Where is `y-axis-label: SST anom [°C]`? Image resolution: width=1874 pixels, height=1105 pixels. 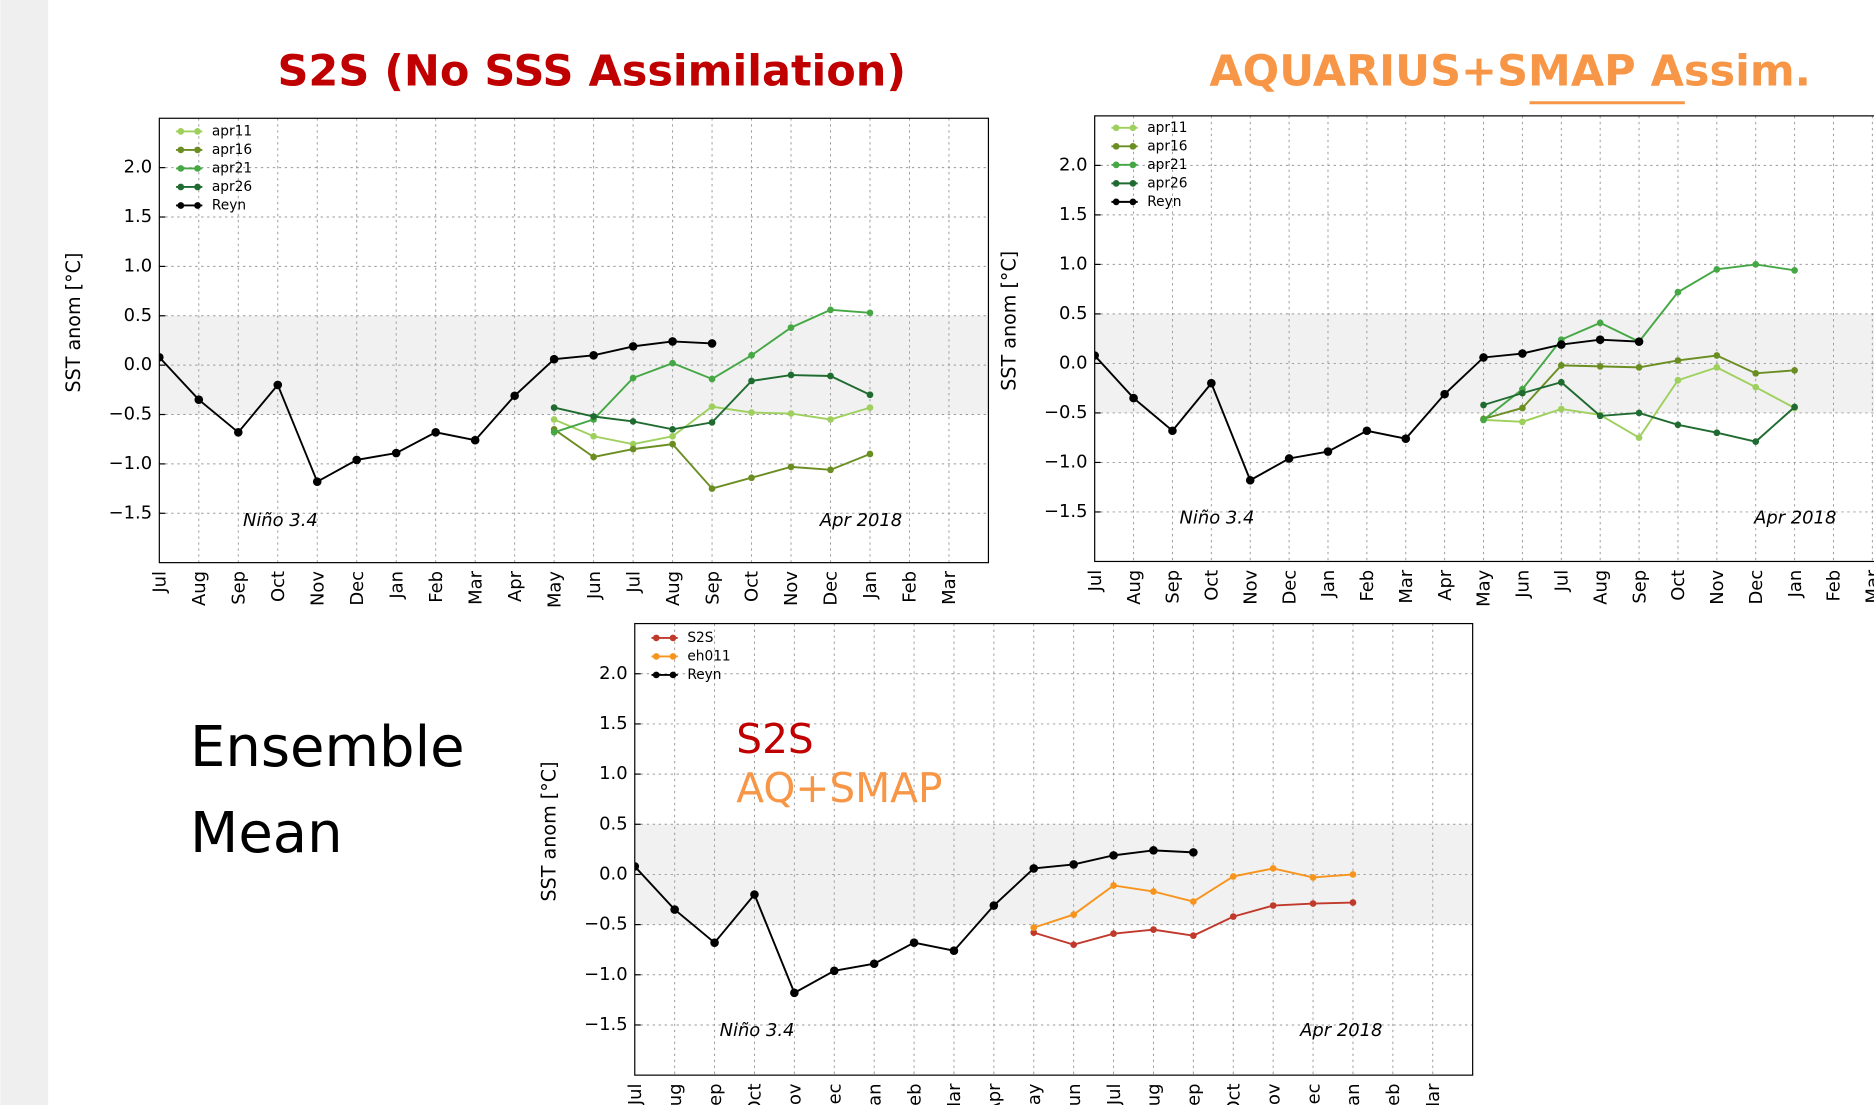
y-axis-label: SST anom [°C] is located at coordinates (73, 323).